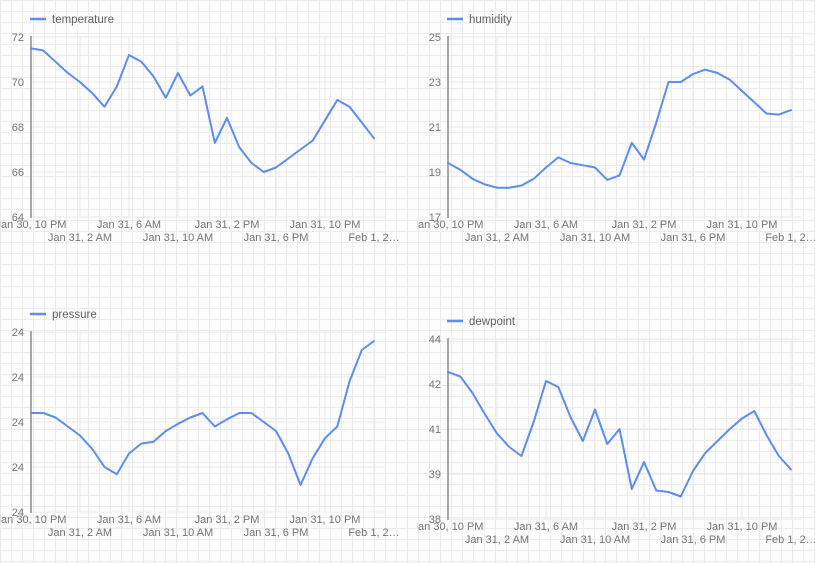  Describe the element at coordinates (74, 315) in the screenshot. I see `legend-label: pressure` at that location.